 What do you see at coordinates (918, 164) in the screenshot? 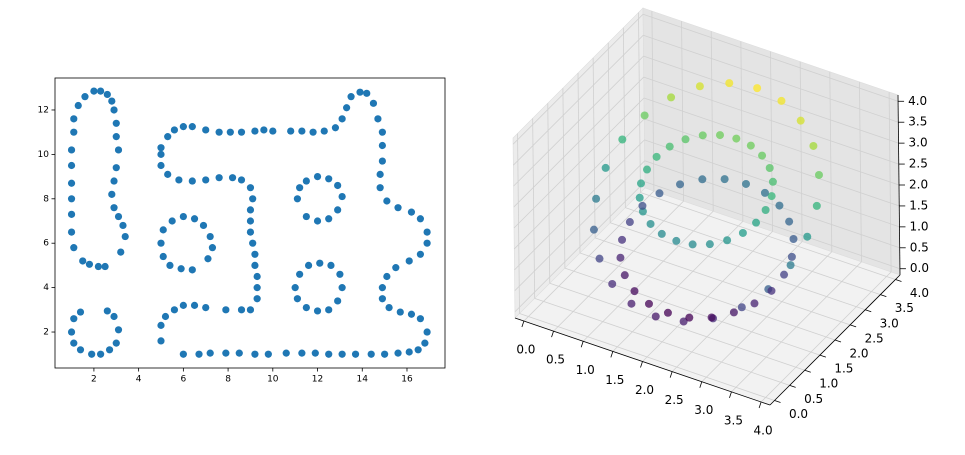
I see `z-tick-label: 2.5` at bounding box center [918, 164].